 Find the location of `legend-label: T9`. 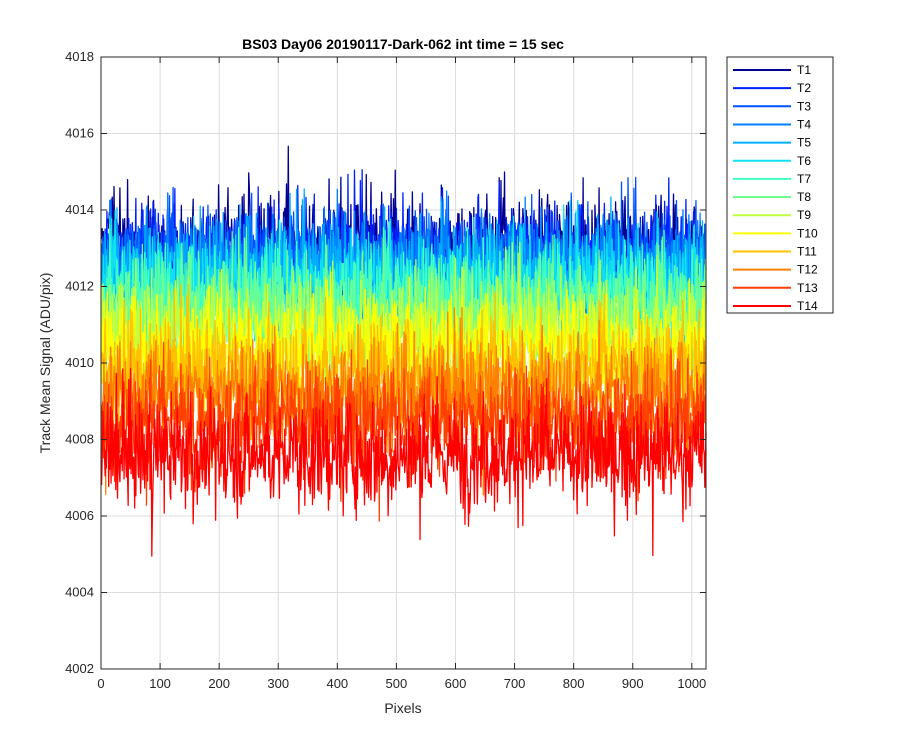

legend-label: T9 is located at coordinates (804, 215).